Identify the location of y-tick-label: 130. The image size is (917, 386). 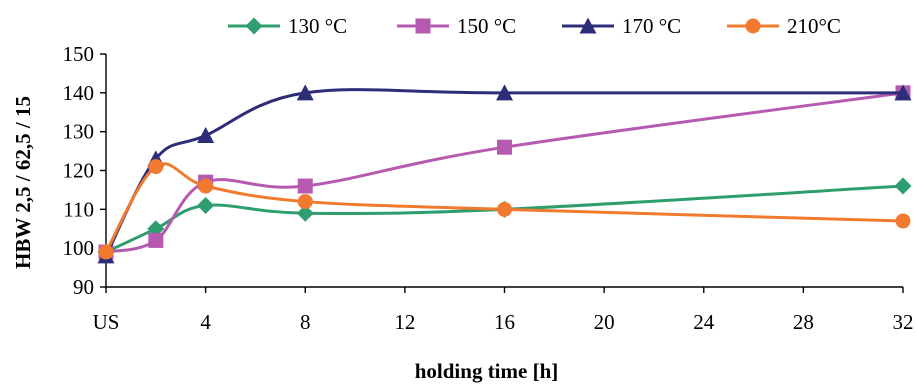
(79, 132).